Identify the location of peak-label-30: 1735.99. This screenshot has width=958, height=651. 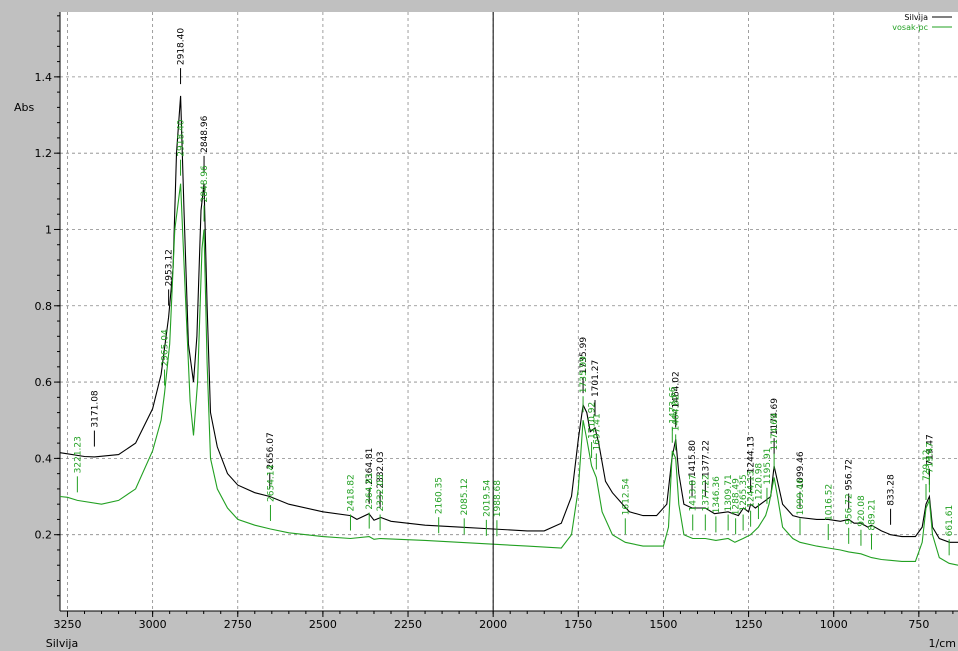
(584, 374).